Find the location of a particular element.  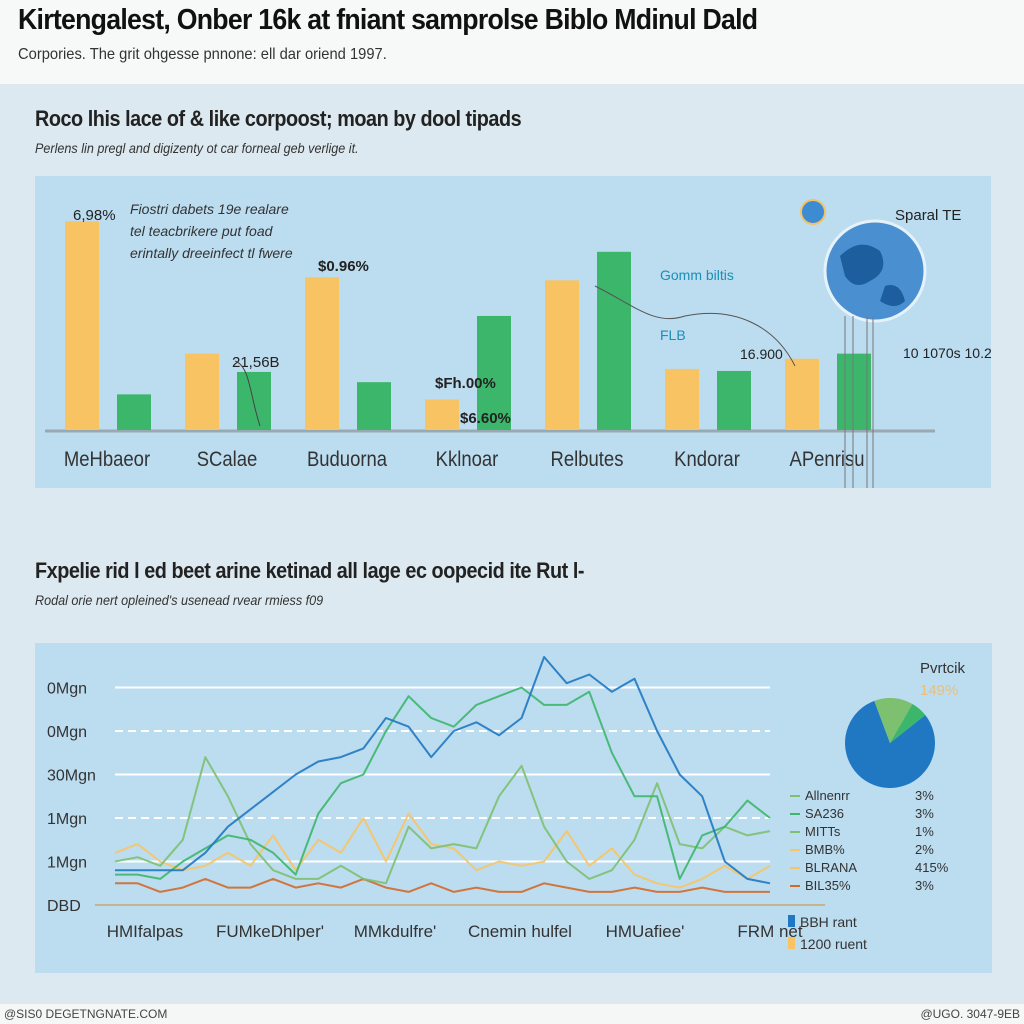

x-tick-label: MeHbaeor is located at coordinates (107, 459).